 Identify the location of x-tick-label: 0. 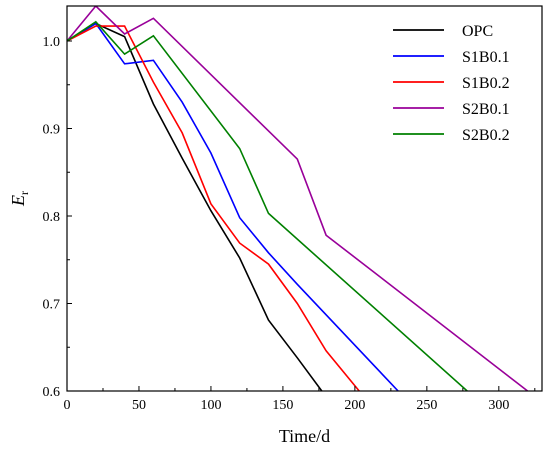
(67, 405).